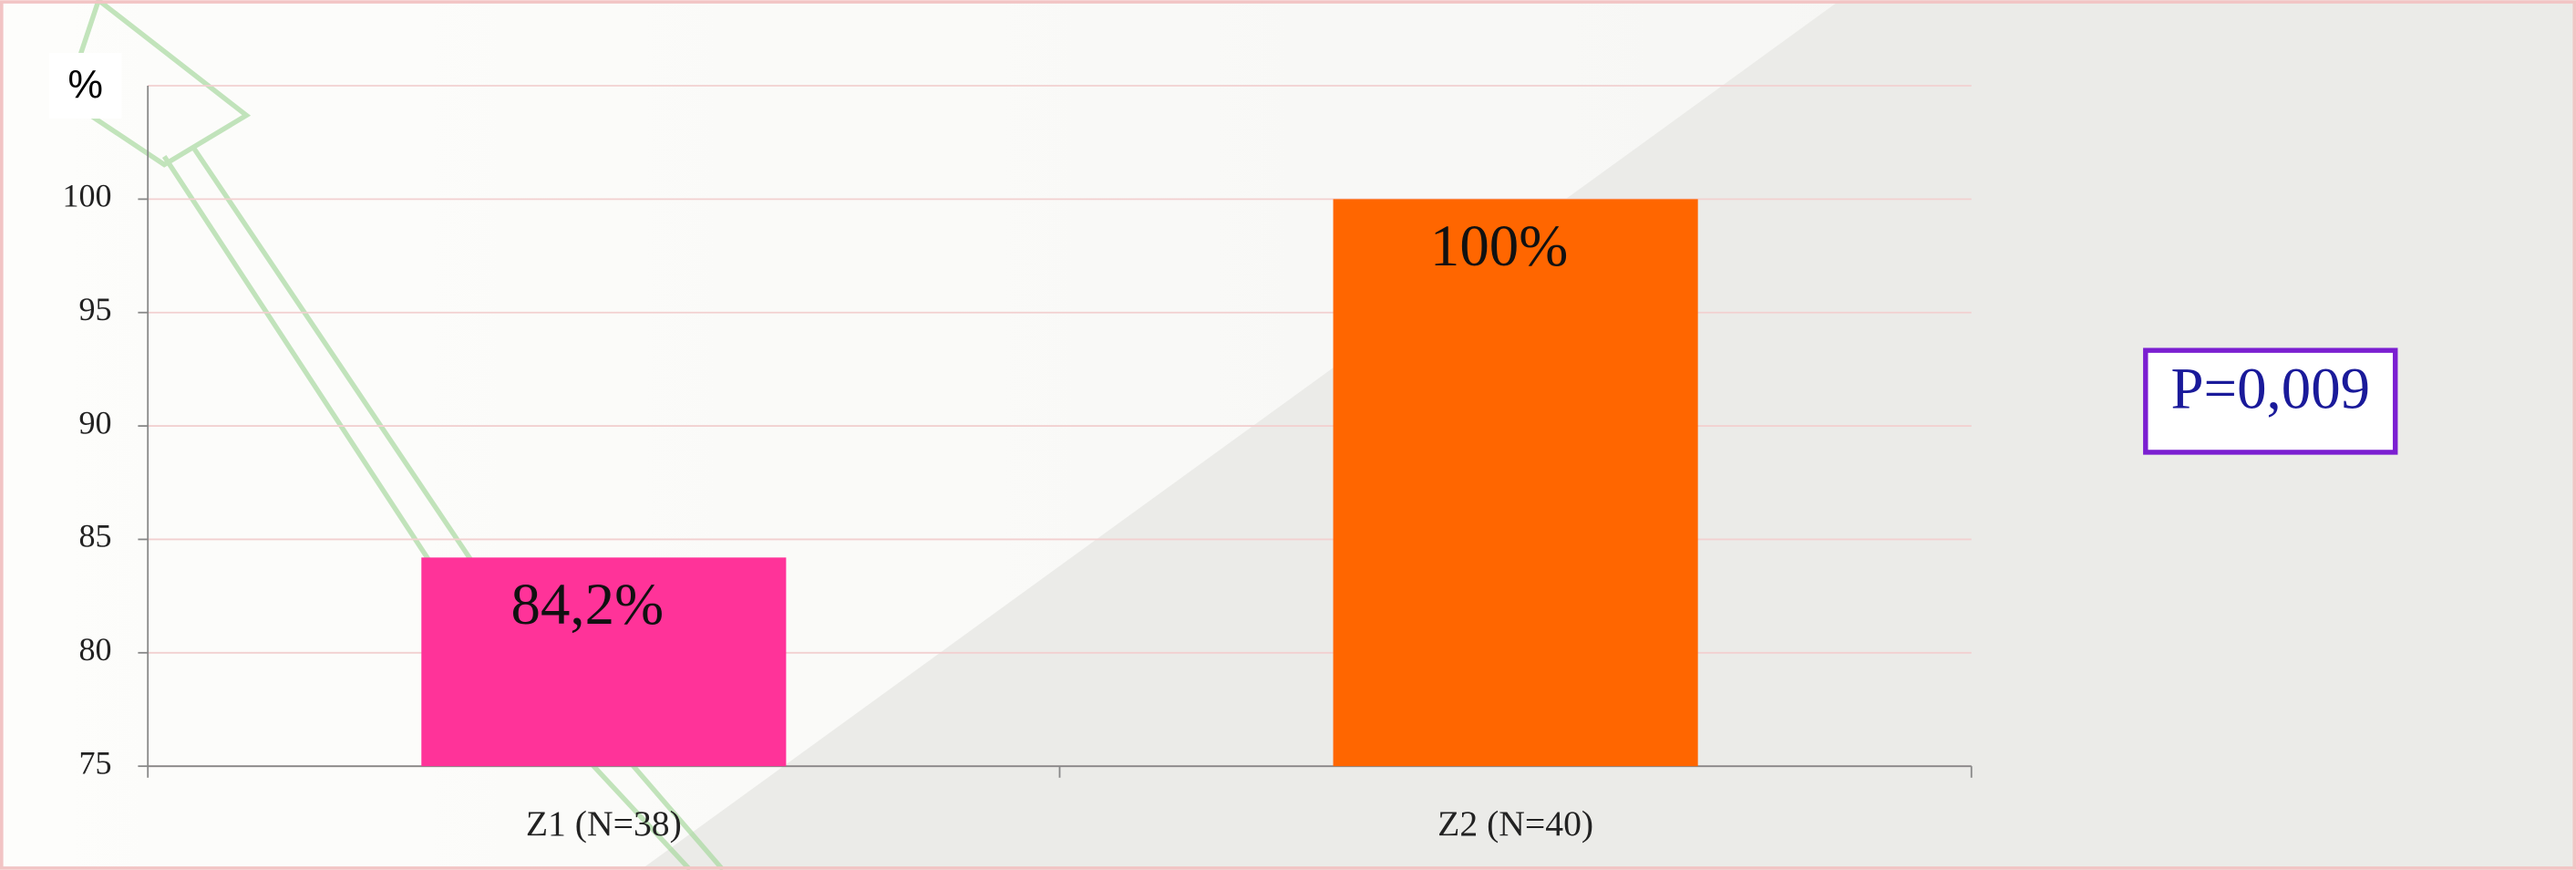 The height and width of the screenshot is (870, 2576). I want to click on annotation-box, so click(2270, 401).